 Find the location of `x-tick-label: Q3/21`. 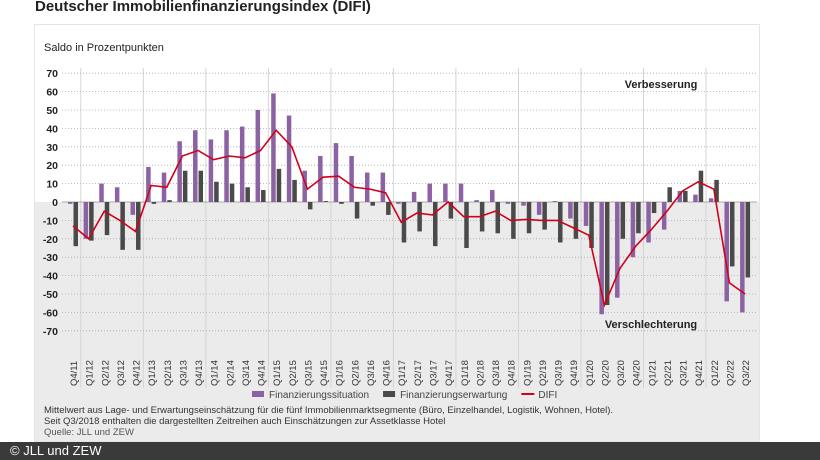

x-tick-label: Q3/21 is located at coordinates (684, 373).